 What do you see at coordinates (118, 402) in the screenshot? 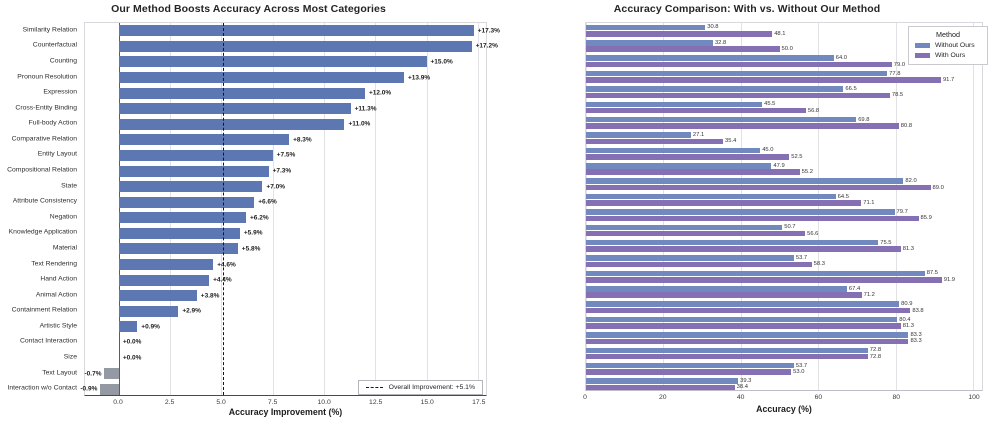
I see `x-tick-label: 0.0` at bounding box center [118, 402].